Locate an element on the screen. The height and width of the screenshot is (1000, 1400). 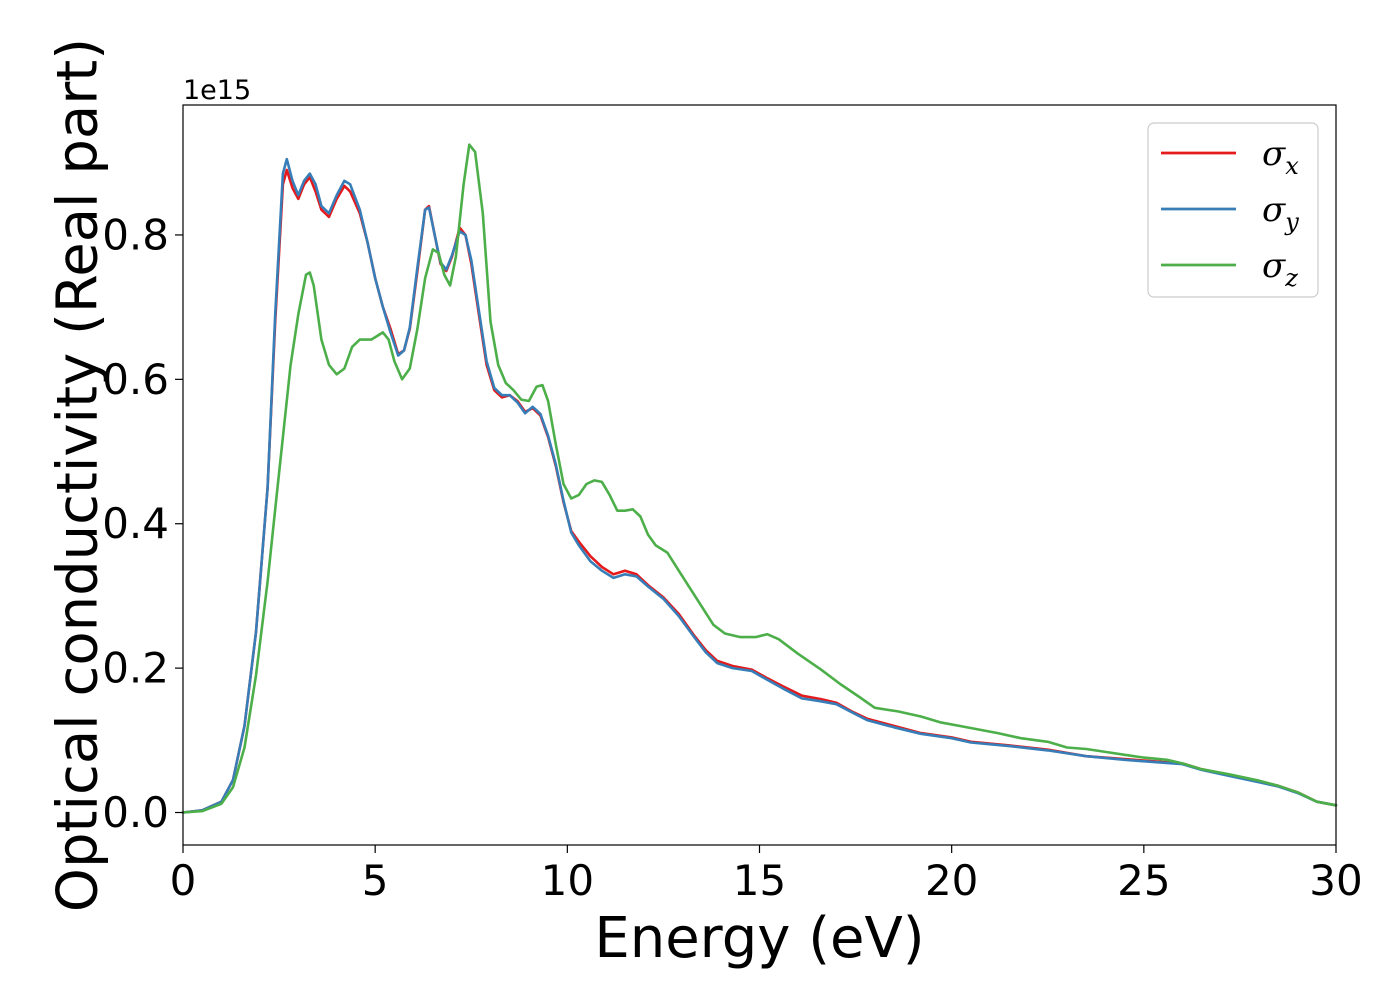
y-tick-label: 0.0 is located at coordinates (135, 812).